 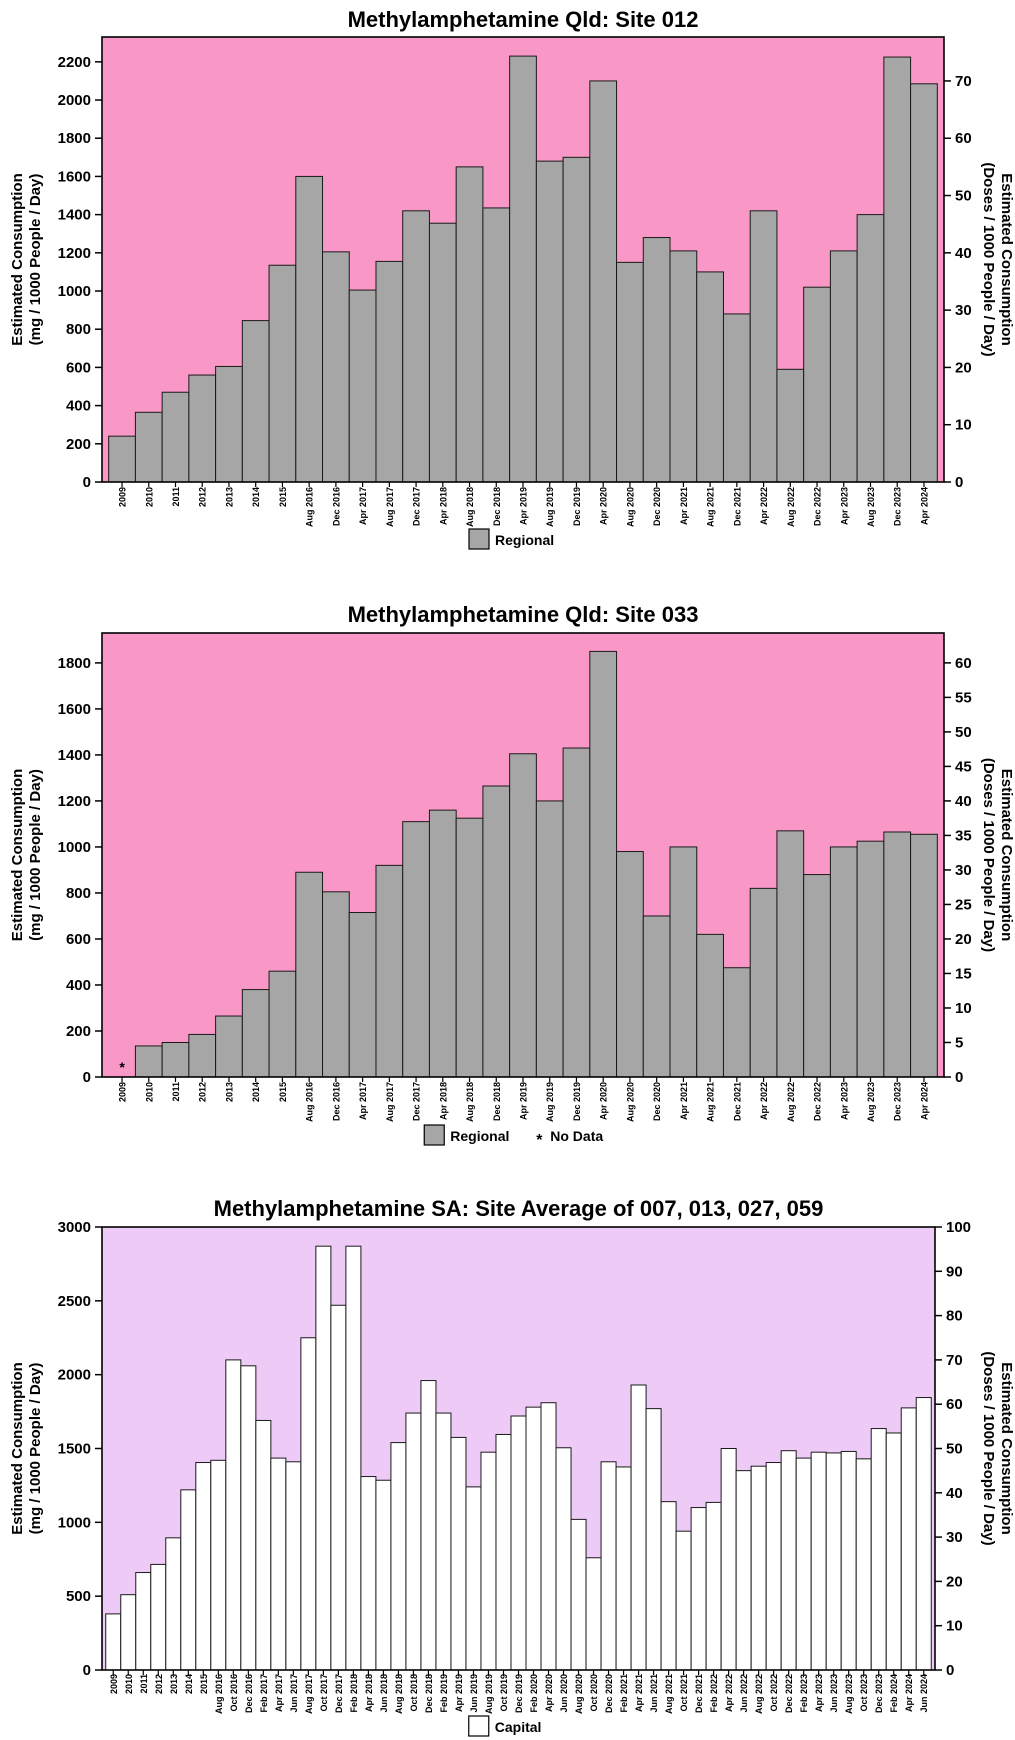 I want to click on y2-tick-label: 35, so click(x=963, y=835).